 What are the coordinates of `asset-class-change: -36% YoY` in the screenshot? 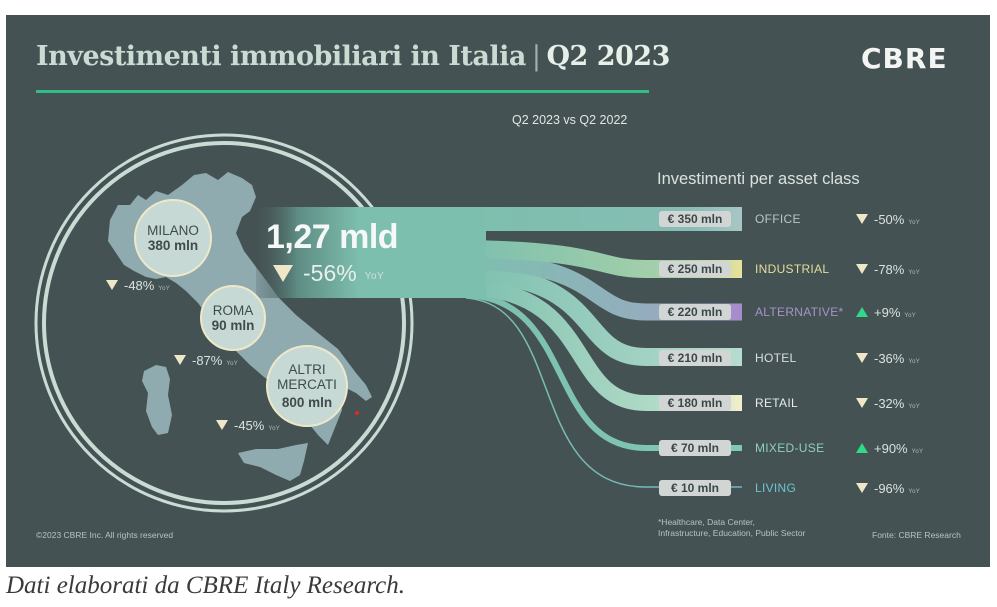 It's located at (888, 358).